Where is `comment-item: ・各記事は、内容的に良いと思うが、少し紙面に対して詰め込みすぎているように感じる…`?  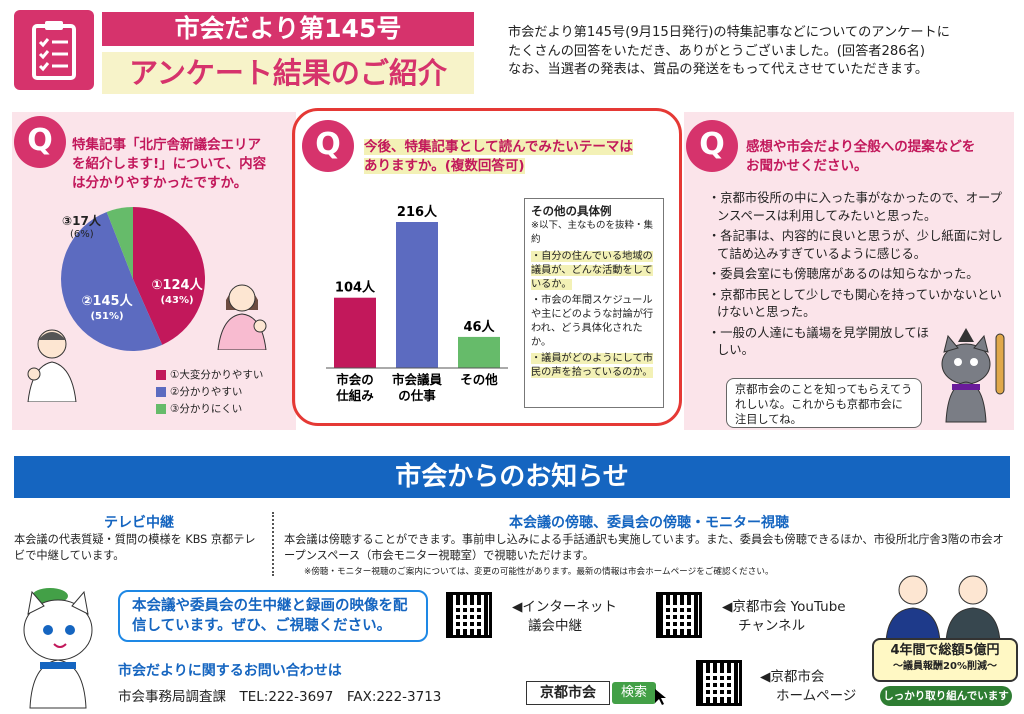
comment-item: ・各記事は、内容的に良いと思うが、少し紙面に対して詰め込みすぎているように感じる… is located at coordinates (855, 245).